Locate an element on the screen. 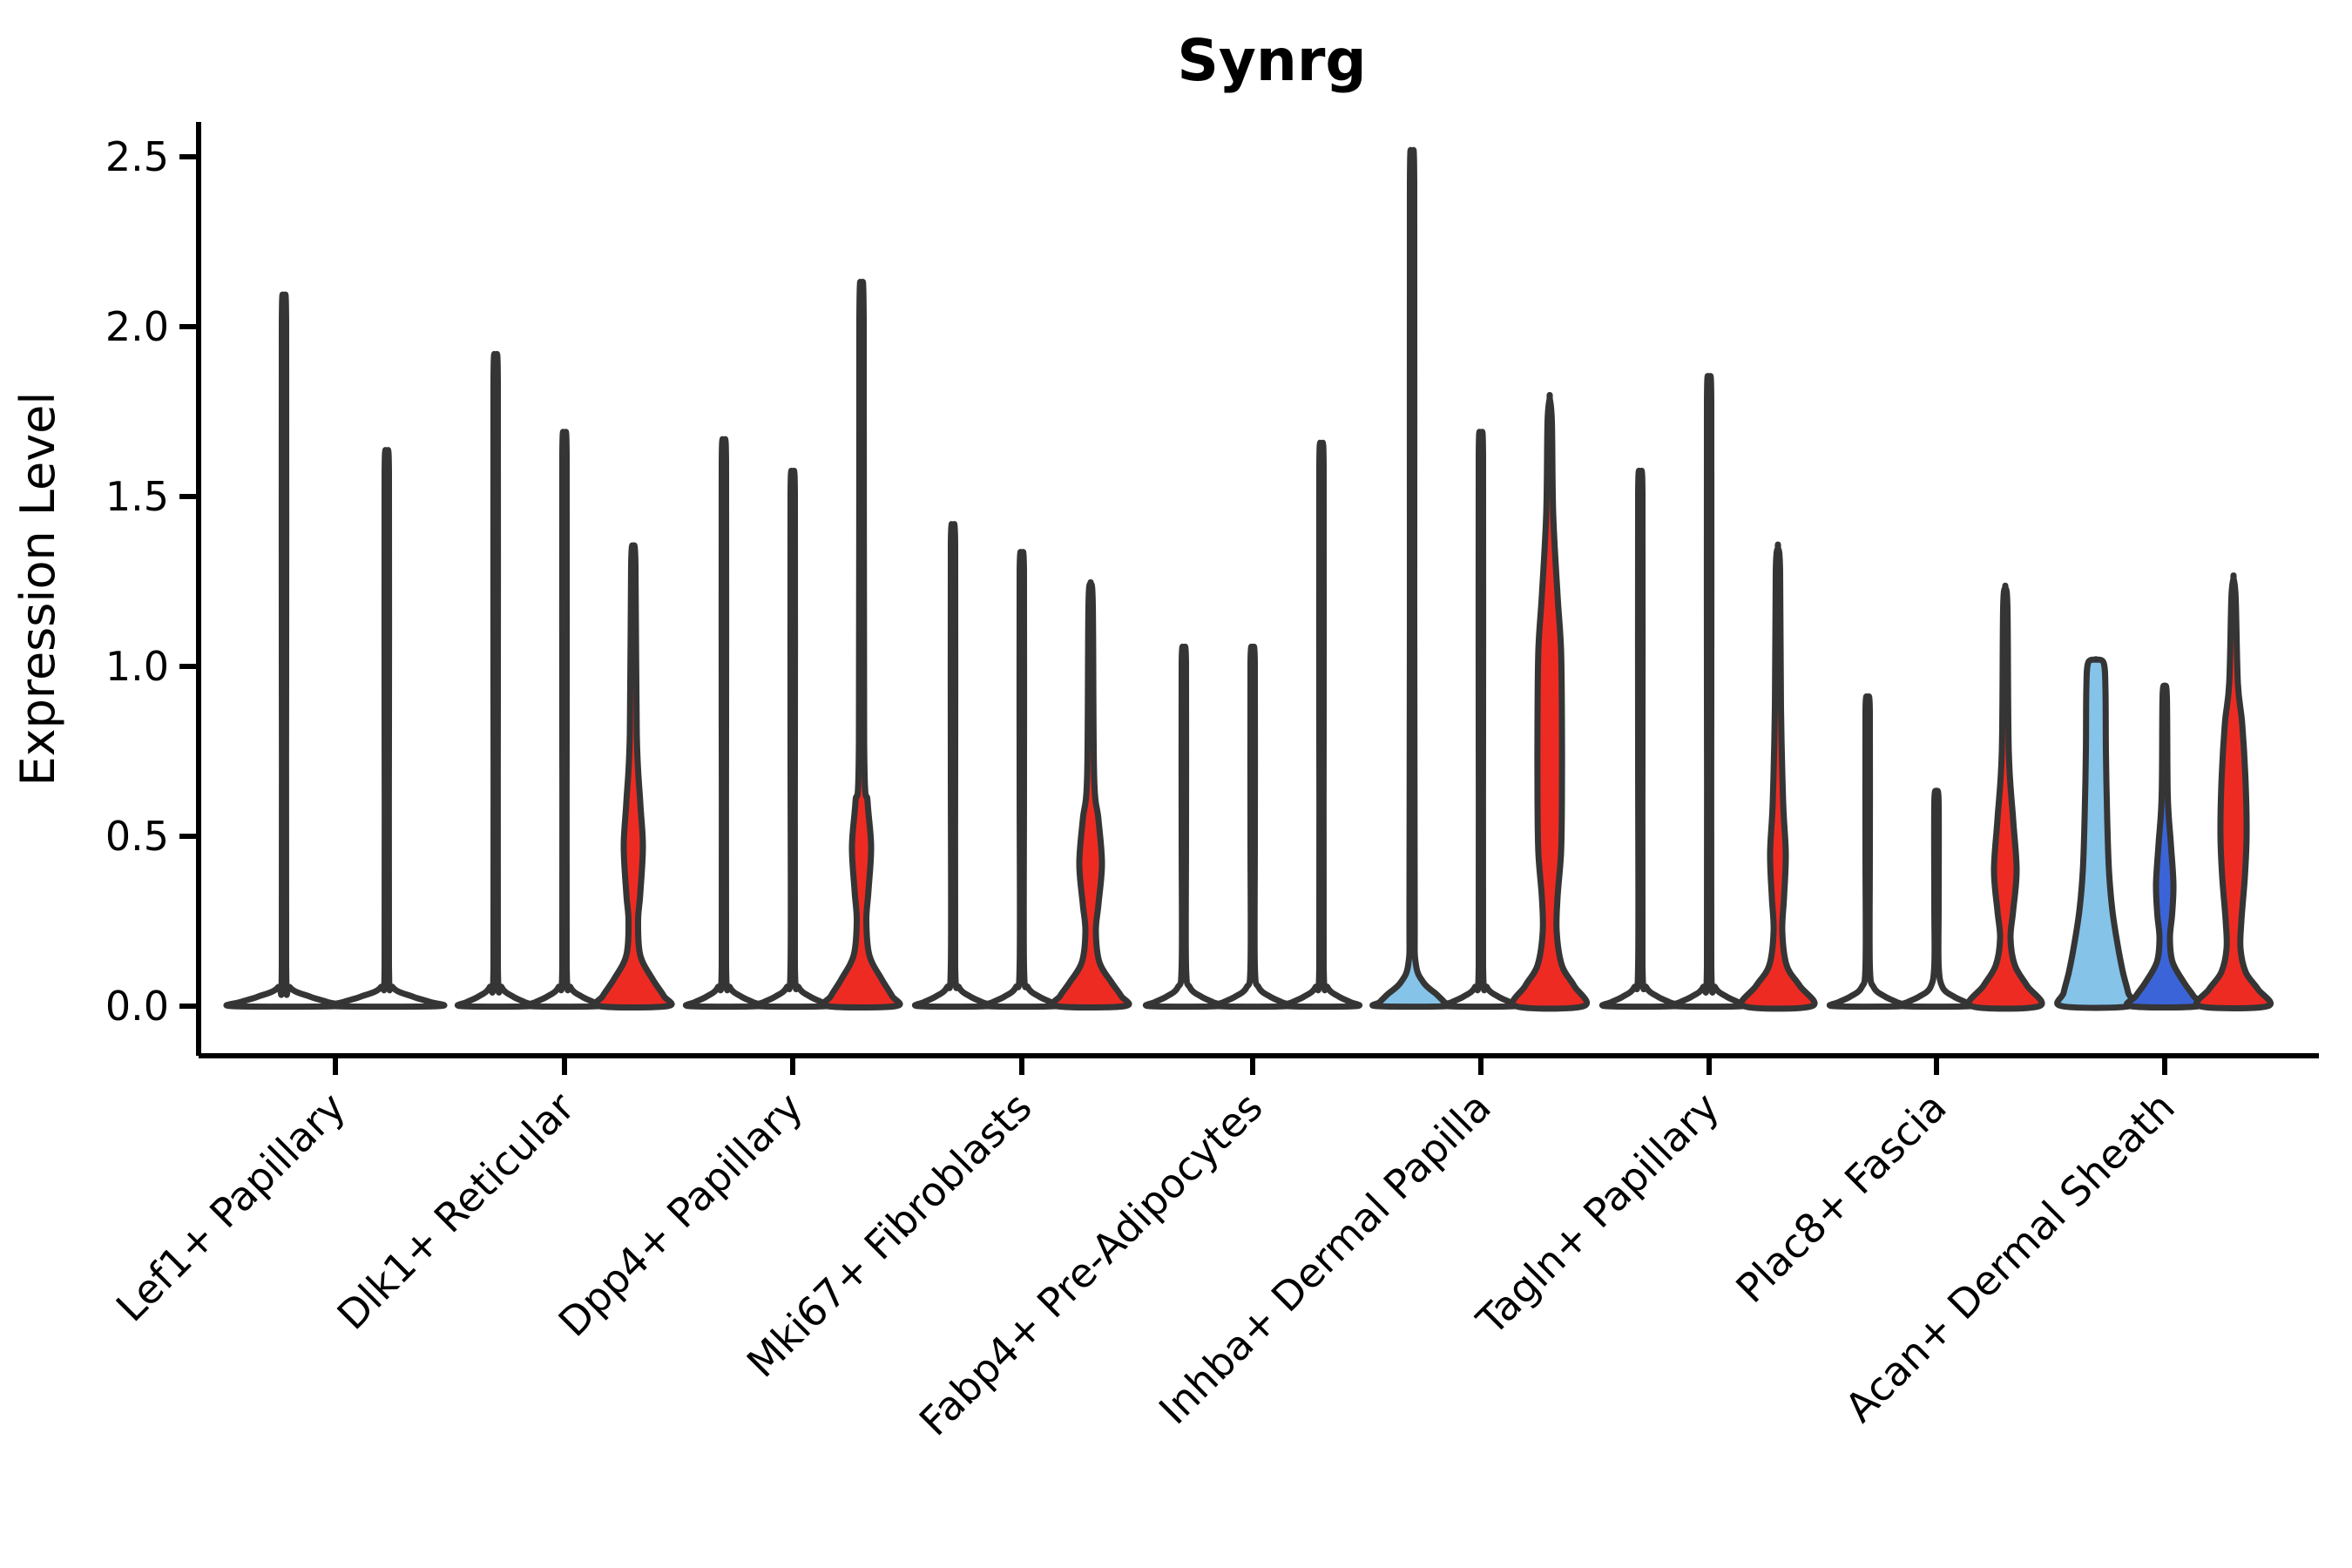 This screenshot has width=2352, height=1568. chart-title: Synrg is located at coordinates (1271, 61).